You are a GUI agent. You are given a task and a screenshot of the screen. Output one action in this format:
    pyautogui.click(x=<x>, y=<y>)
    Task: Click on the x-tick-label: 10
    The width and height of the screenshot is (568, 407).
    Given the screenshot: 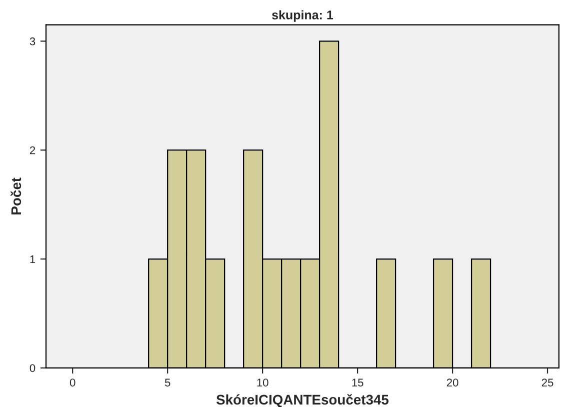 What is the action you would take?
    pyautogui.click(x=262, y=382)
    